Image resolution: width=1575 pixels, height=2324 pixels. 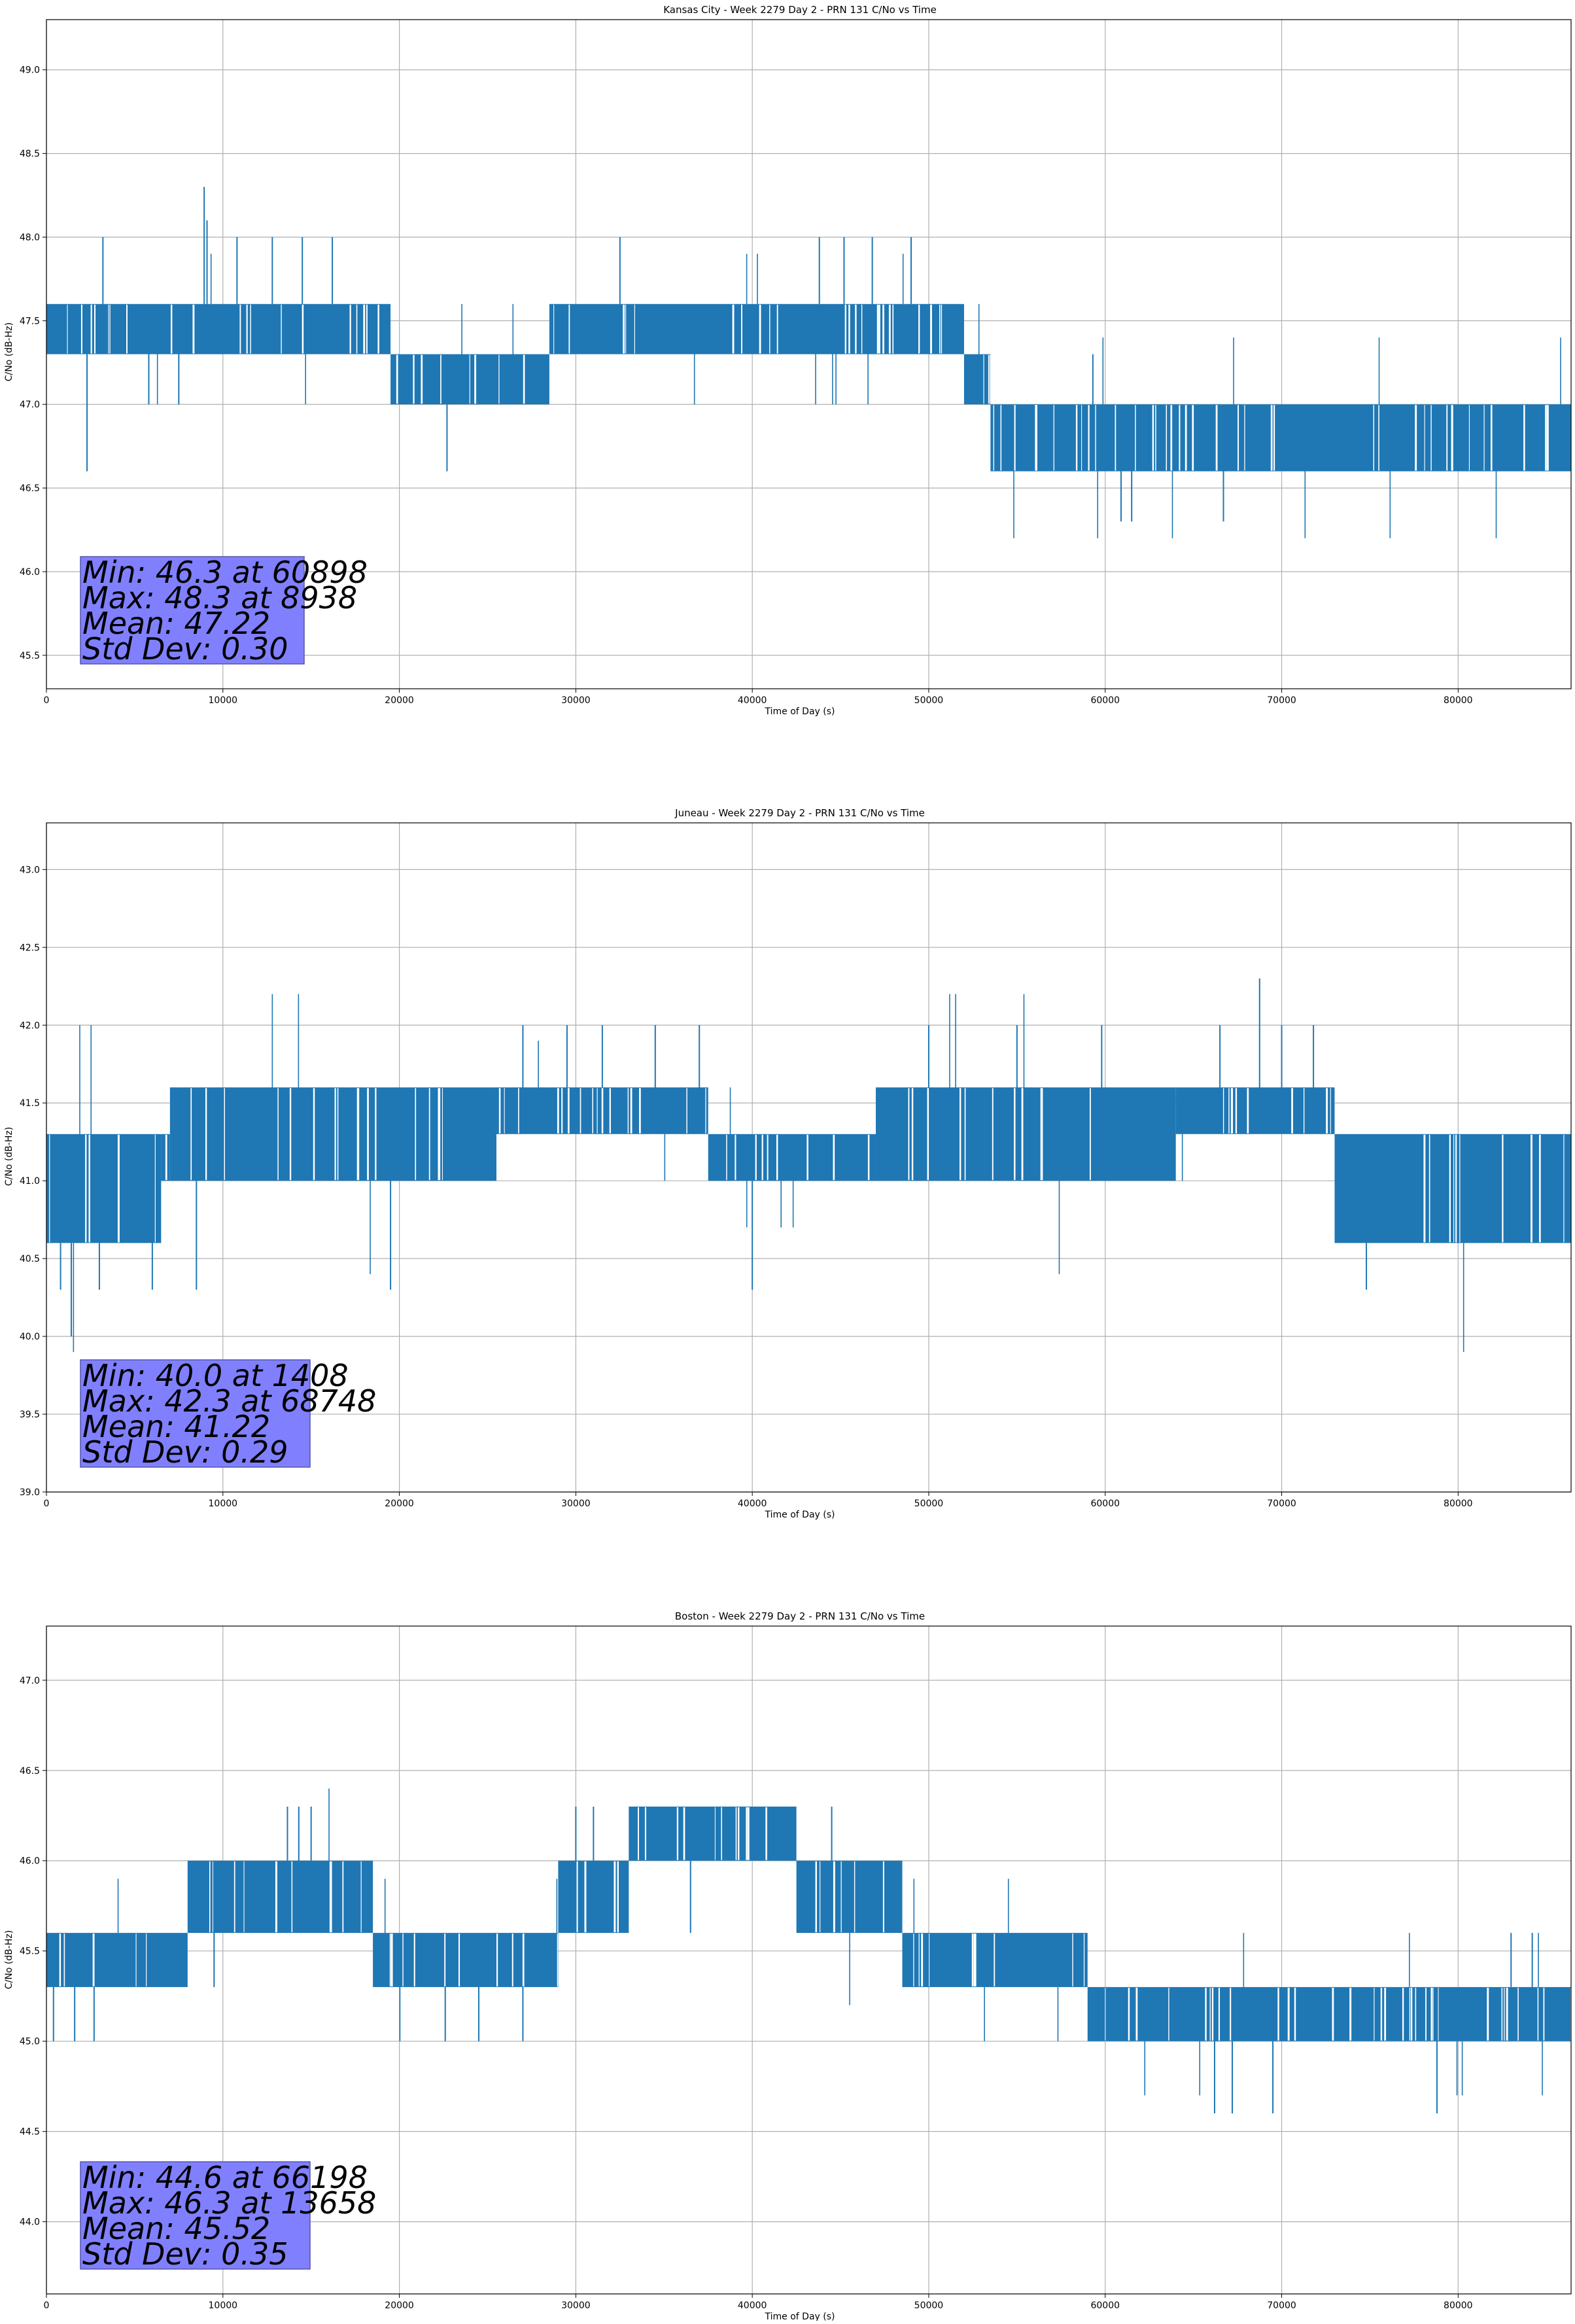 I want to click on y-tick-label: 41.5, so click(x=30, y=1103).